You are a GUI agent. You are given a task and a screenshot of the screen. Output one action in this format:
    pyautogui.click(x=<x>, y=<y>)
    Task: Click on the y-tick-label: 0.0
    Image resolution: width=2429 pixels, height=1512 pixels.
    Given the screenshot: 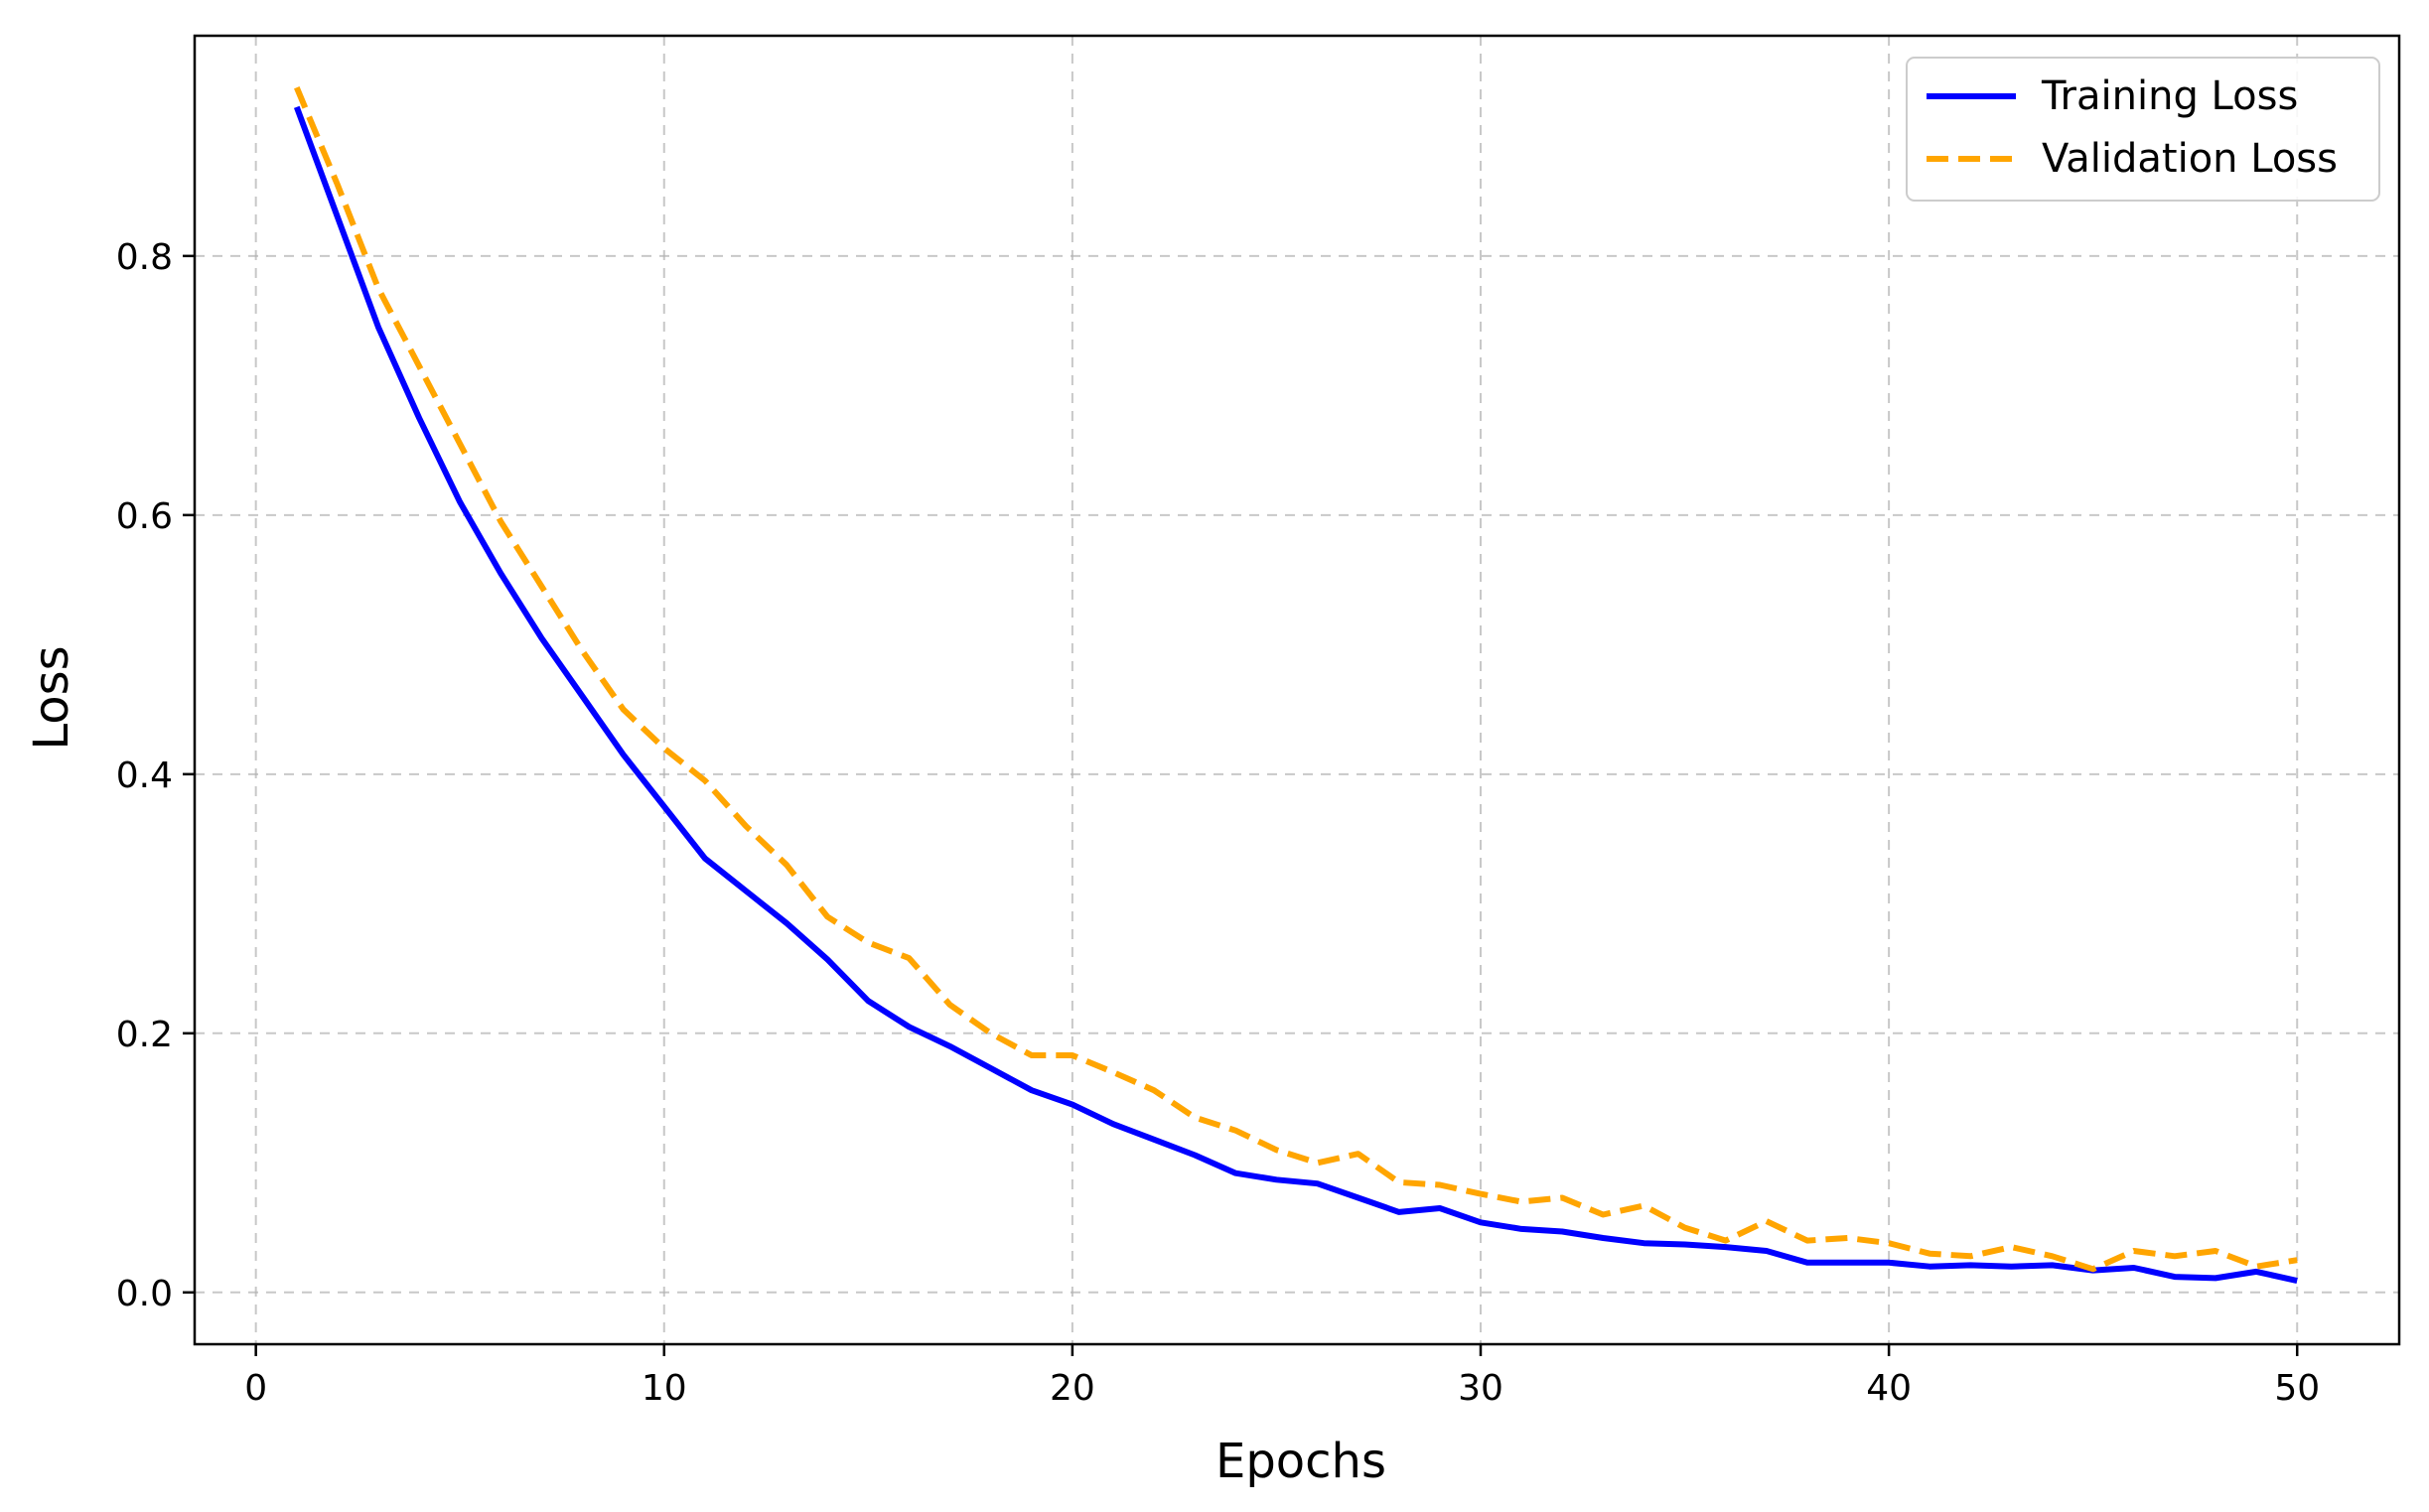 What is the action you would take?
    pyautogui.click(x=144, y=1294)
    